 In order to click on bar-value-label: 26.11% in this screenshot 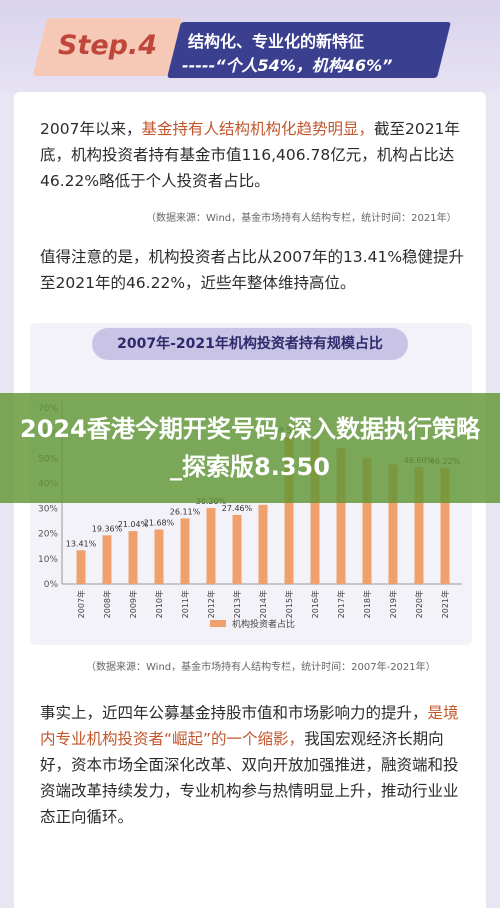, I will do `click(185, 511)`.